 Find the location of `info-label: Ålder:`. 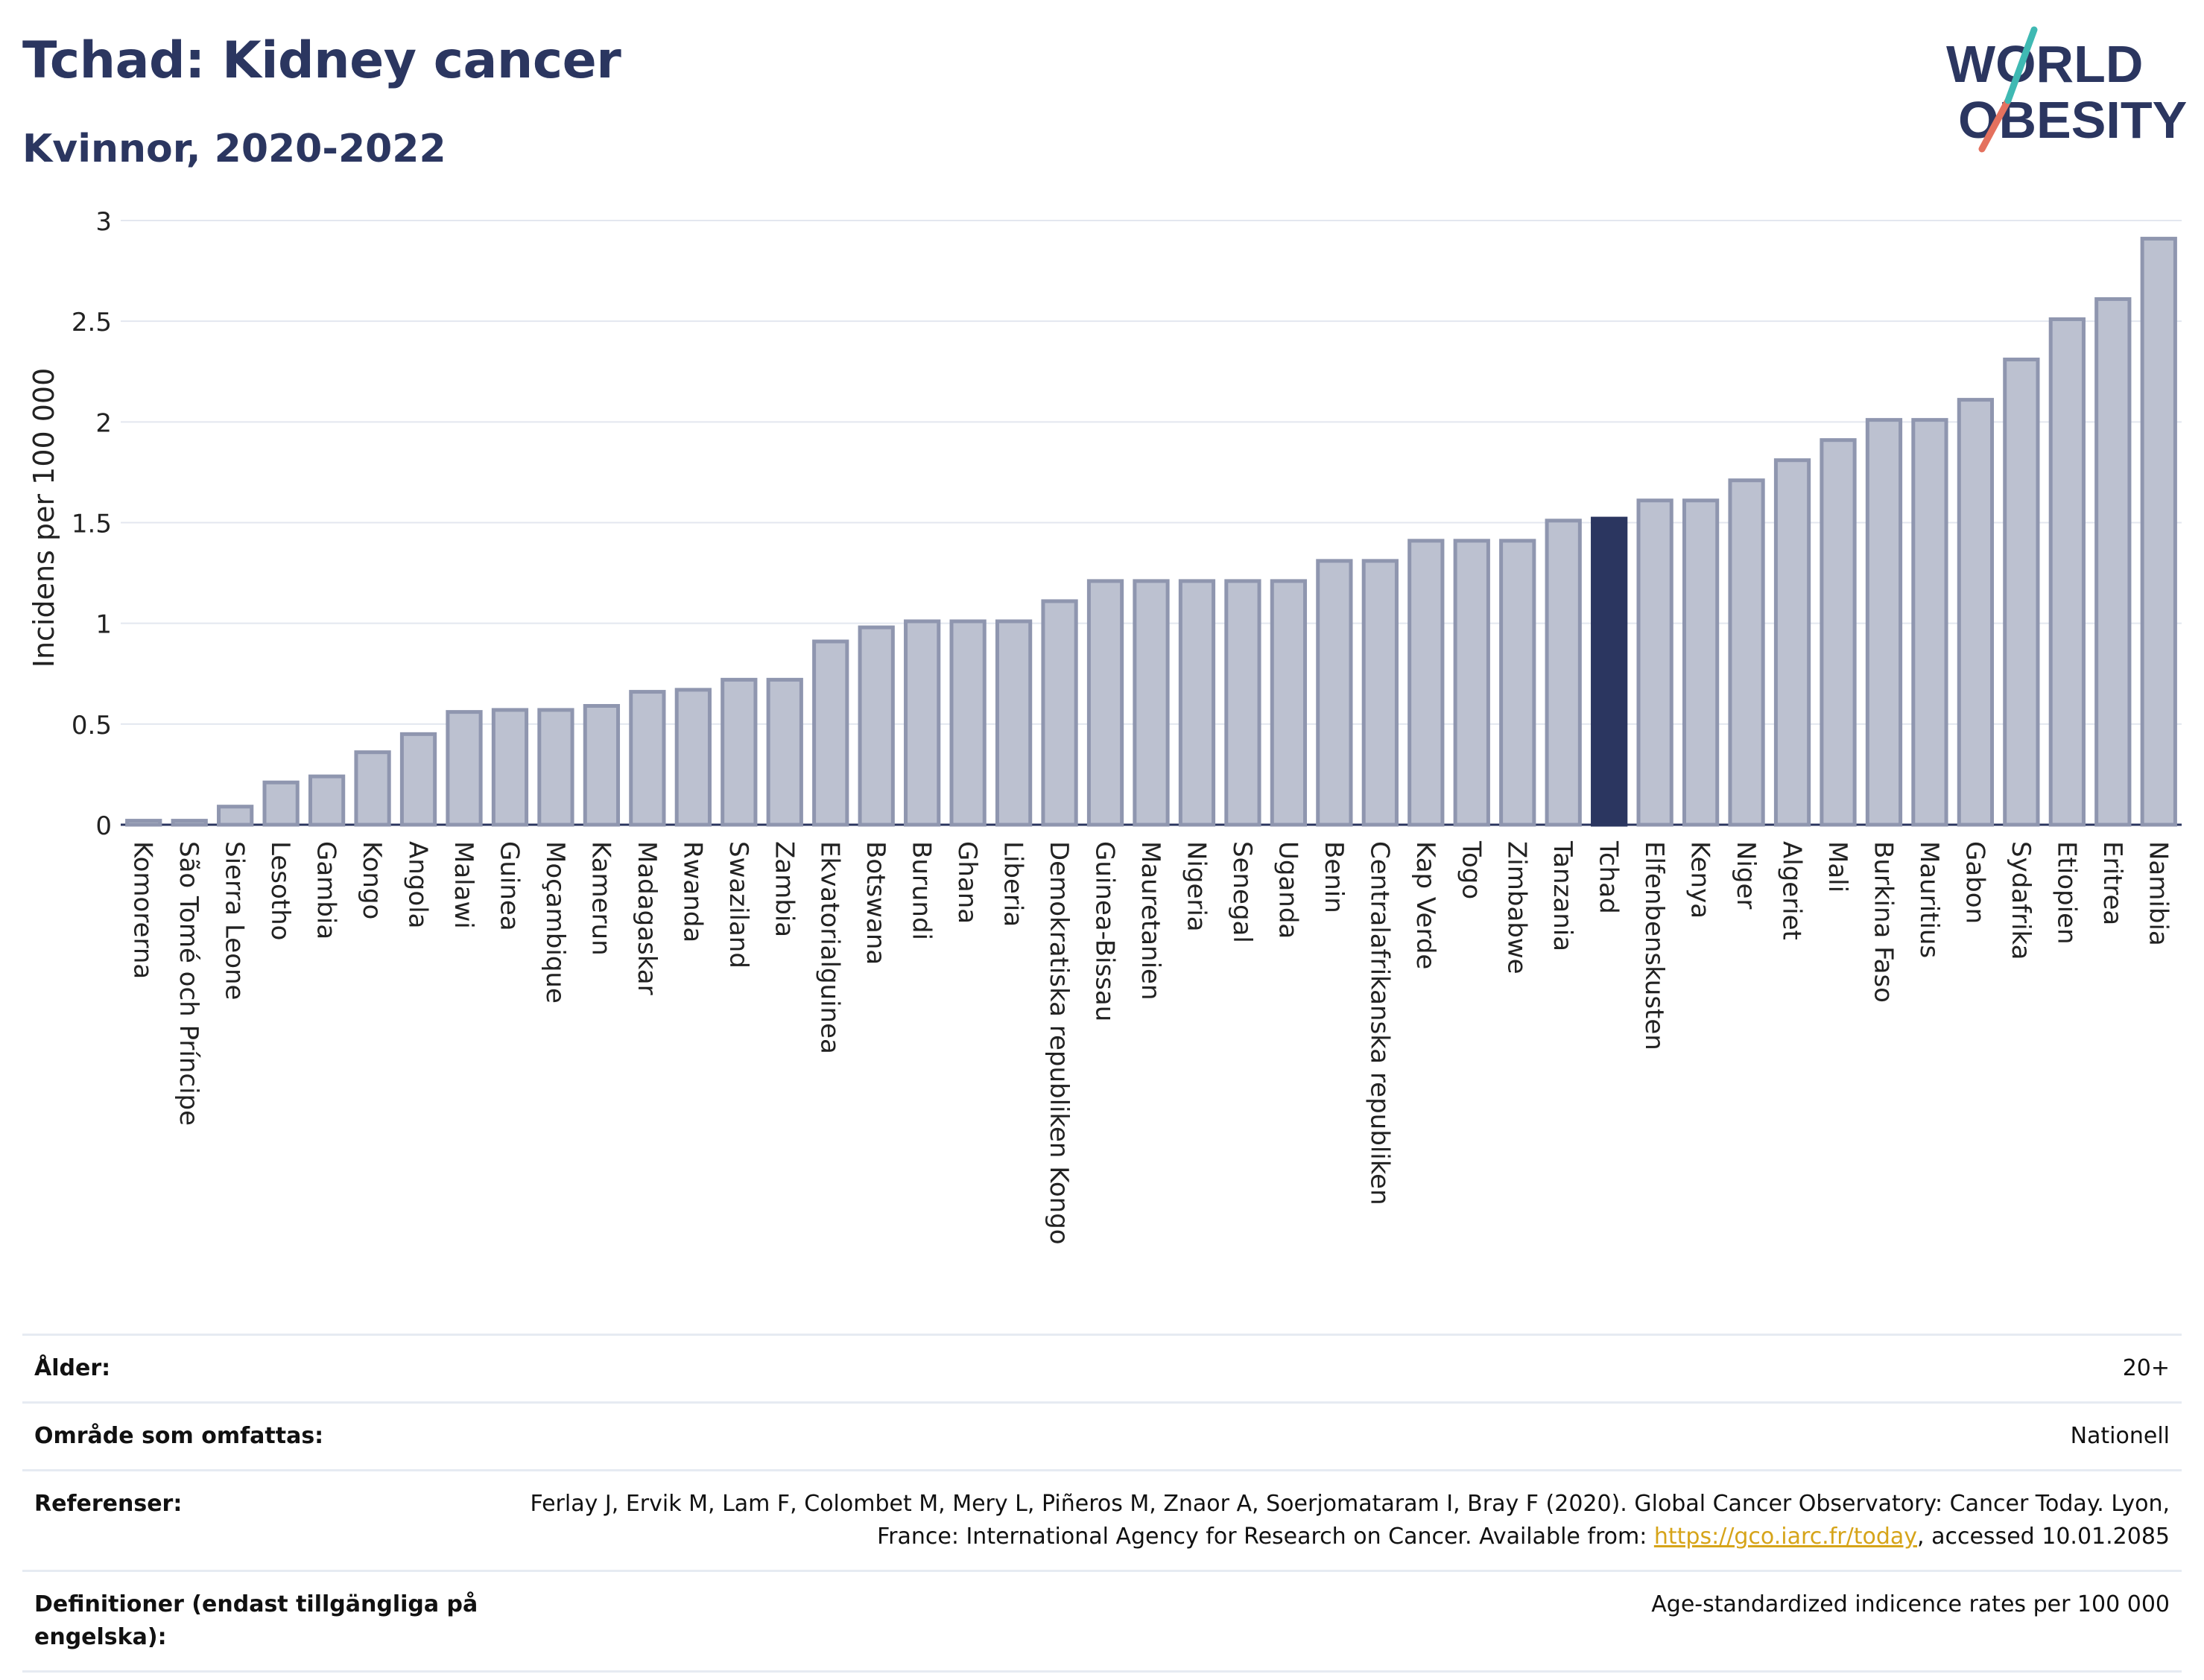

info-label: Ålder: is located at coordinates (72, 1368).